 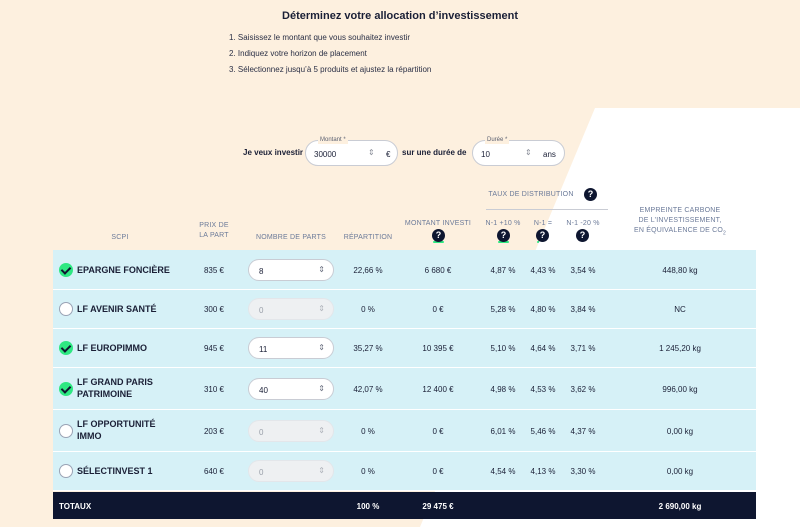 What do you see at coordinates (438, 348) in the screenshot?
I see `montant-cell: 10 395 €` at bounding box center [438, 348].